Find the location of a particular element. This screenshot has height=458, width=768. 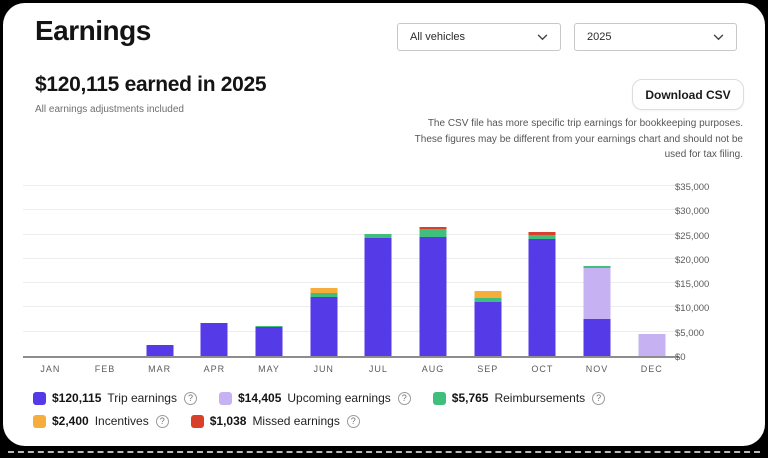

bar-mar is located at coordinates (160, 350).